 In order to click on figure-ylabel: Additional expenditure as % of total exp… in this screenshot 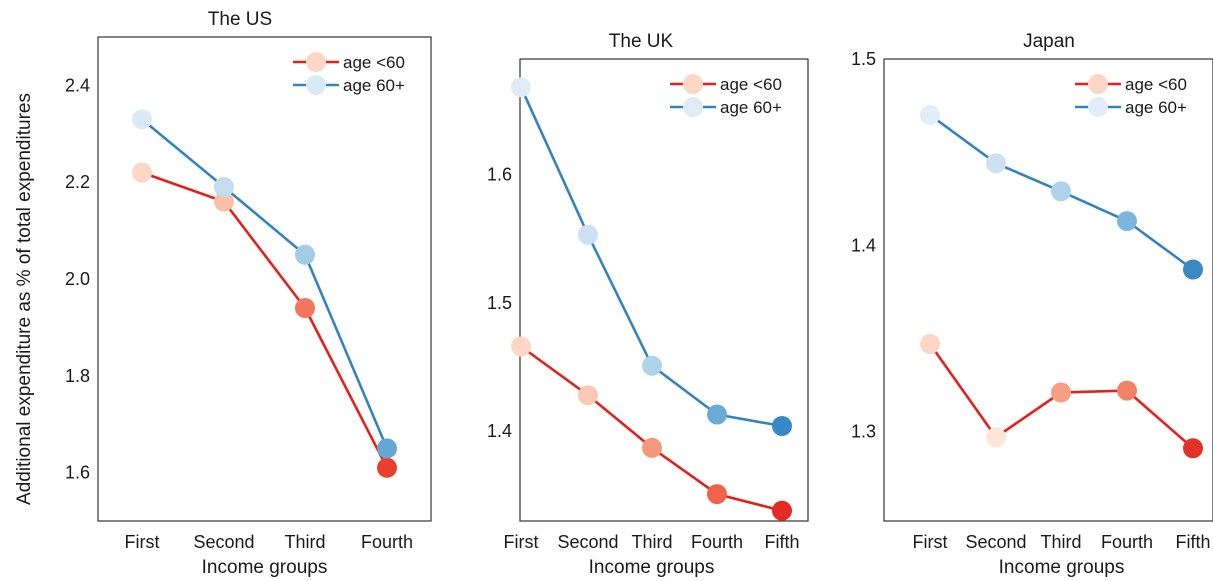, I will do `click(24, 299)`.